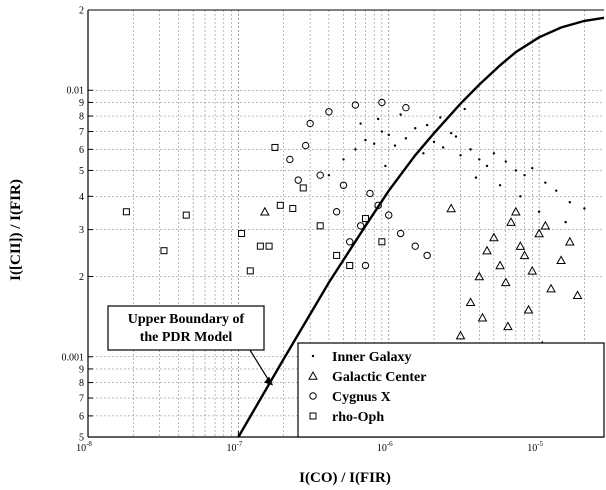 The image size is (606, 490). What do you see at coordinates (260, 366) in the screenshot?
I see `annotation-arrow-line` at bounding box center [260, 366].